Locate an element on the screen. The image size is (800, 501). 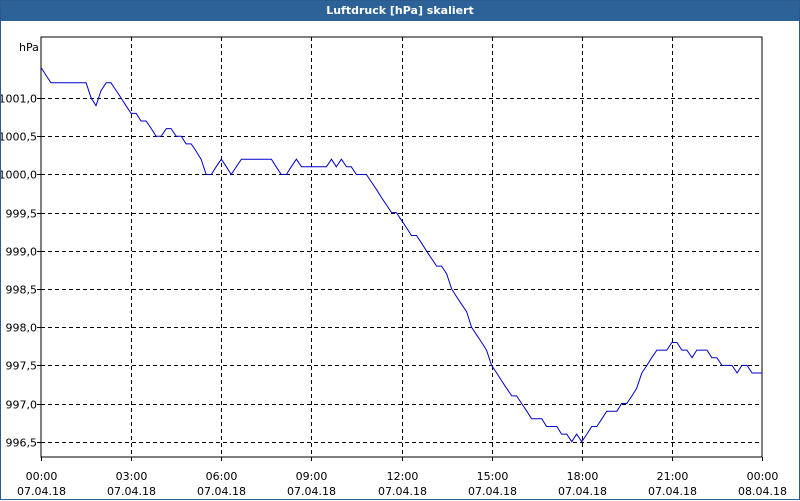
x-tick-time-label: 15:00 is located at coordinates (493, 476).